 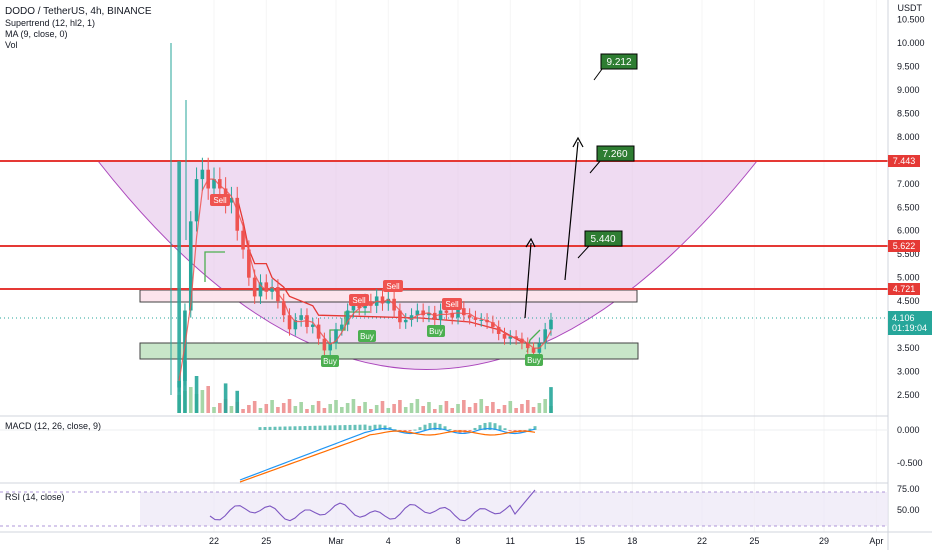 What do you see at coordinates (908, 510) in the screenshot?
I see `rsi-tick: 50.00` at bounding box center [908, 510].